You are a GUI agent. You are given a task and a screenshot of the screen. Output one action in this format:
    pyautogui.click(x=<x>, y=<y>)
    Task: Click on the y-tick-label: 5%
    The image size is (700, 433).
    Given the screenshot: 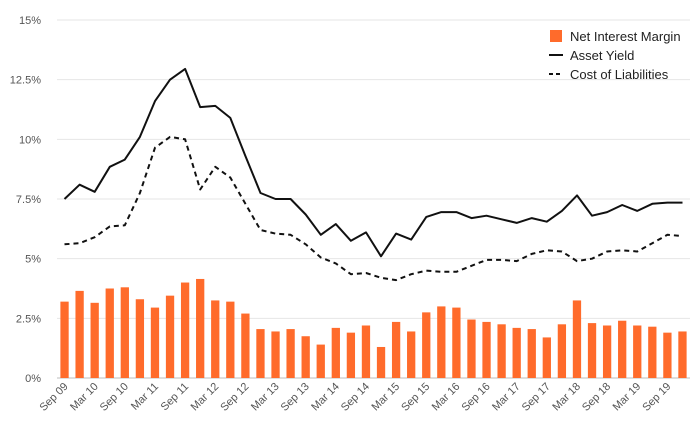 What is the action you would take?
    pyautogui.click(x=33, y=260)
    